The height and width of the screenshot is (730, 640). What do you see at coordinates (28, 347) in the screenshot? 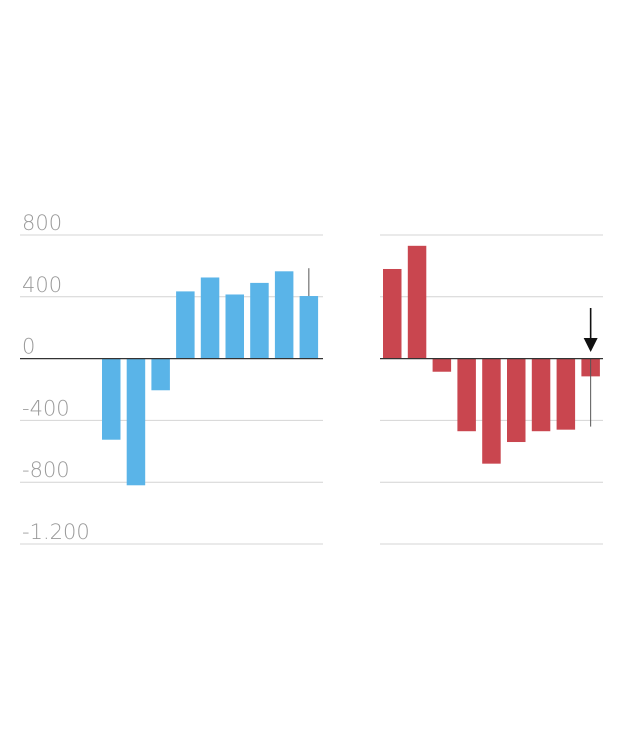
I see `y-tick-label: 0` at bounding box center [28, 347].